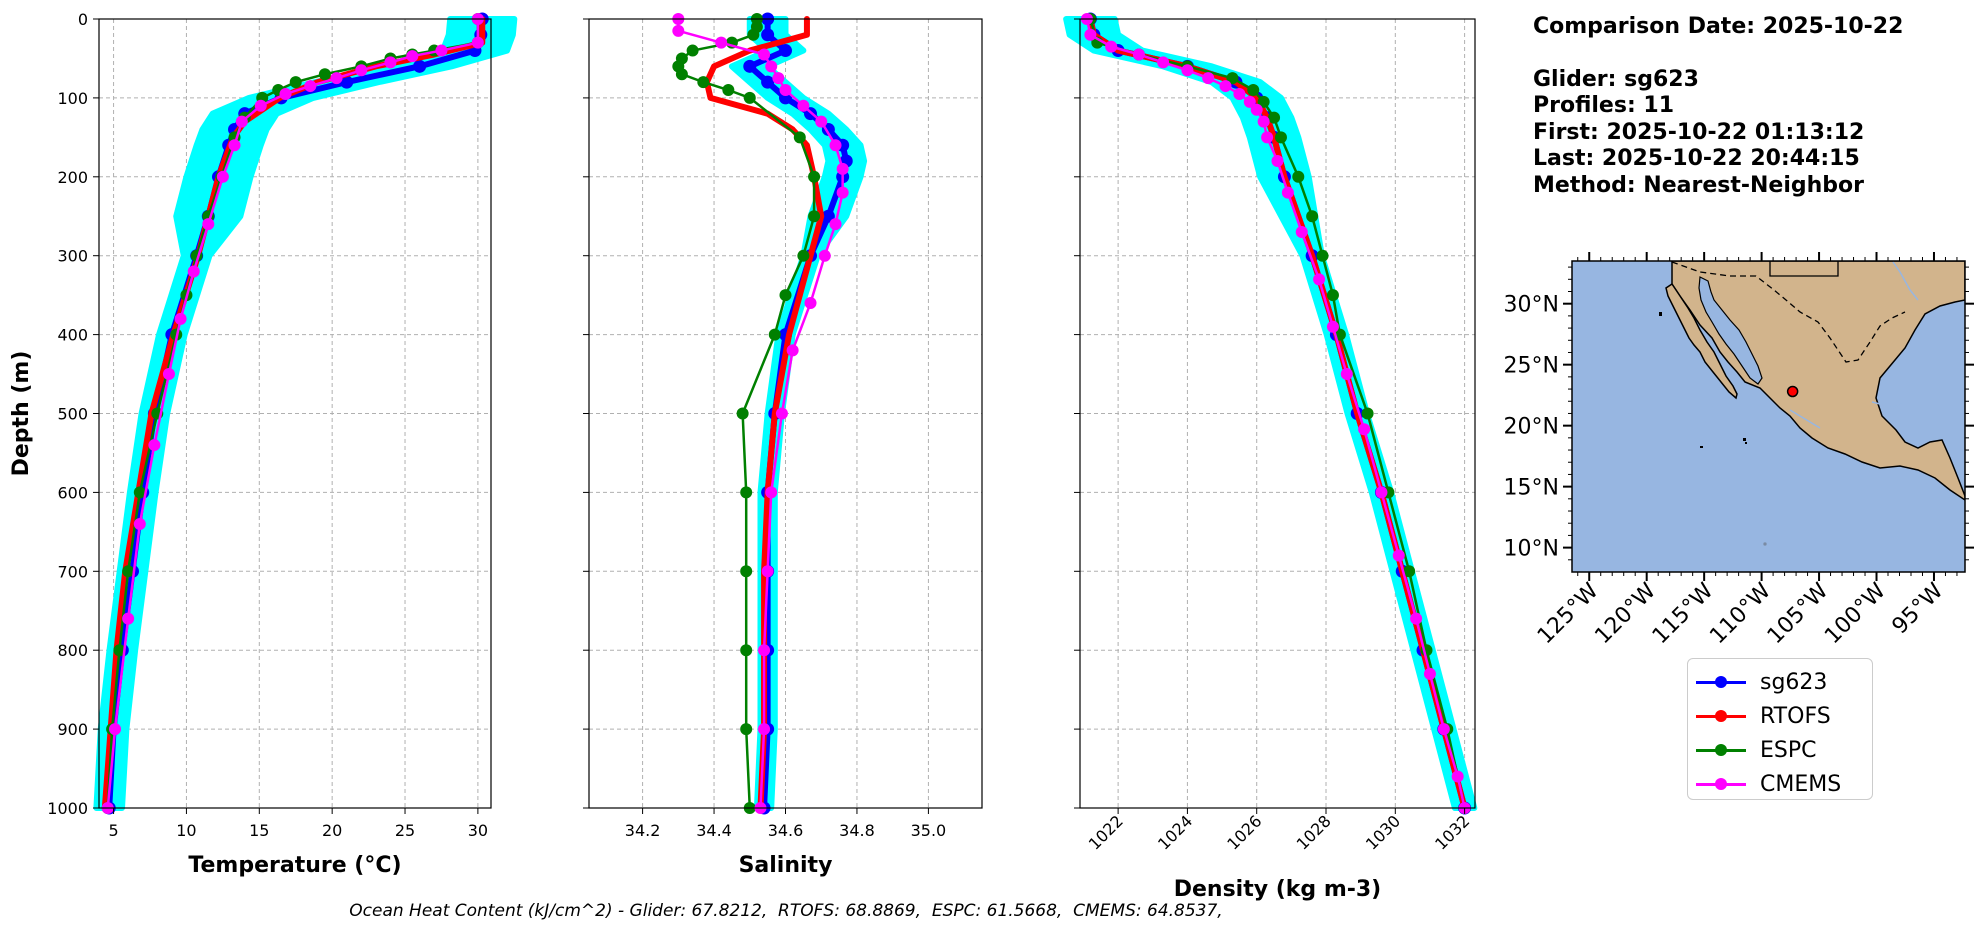  I want to click on map-lon-label: 115°W, so click(1683, 613).